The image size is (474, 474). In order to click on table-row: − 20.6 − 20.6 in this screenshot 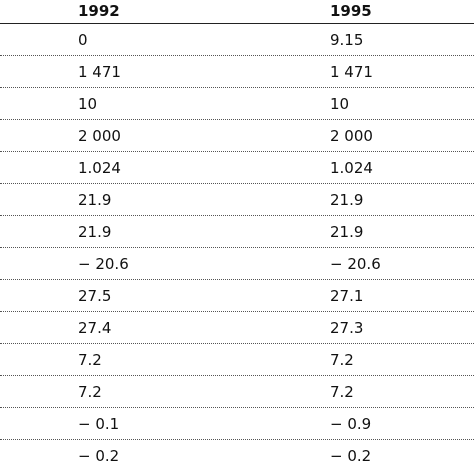, I will do `click(237, 264)`.